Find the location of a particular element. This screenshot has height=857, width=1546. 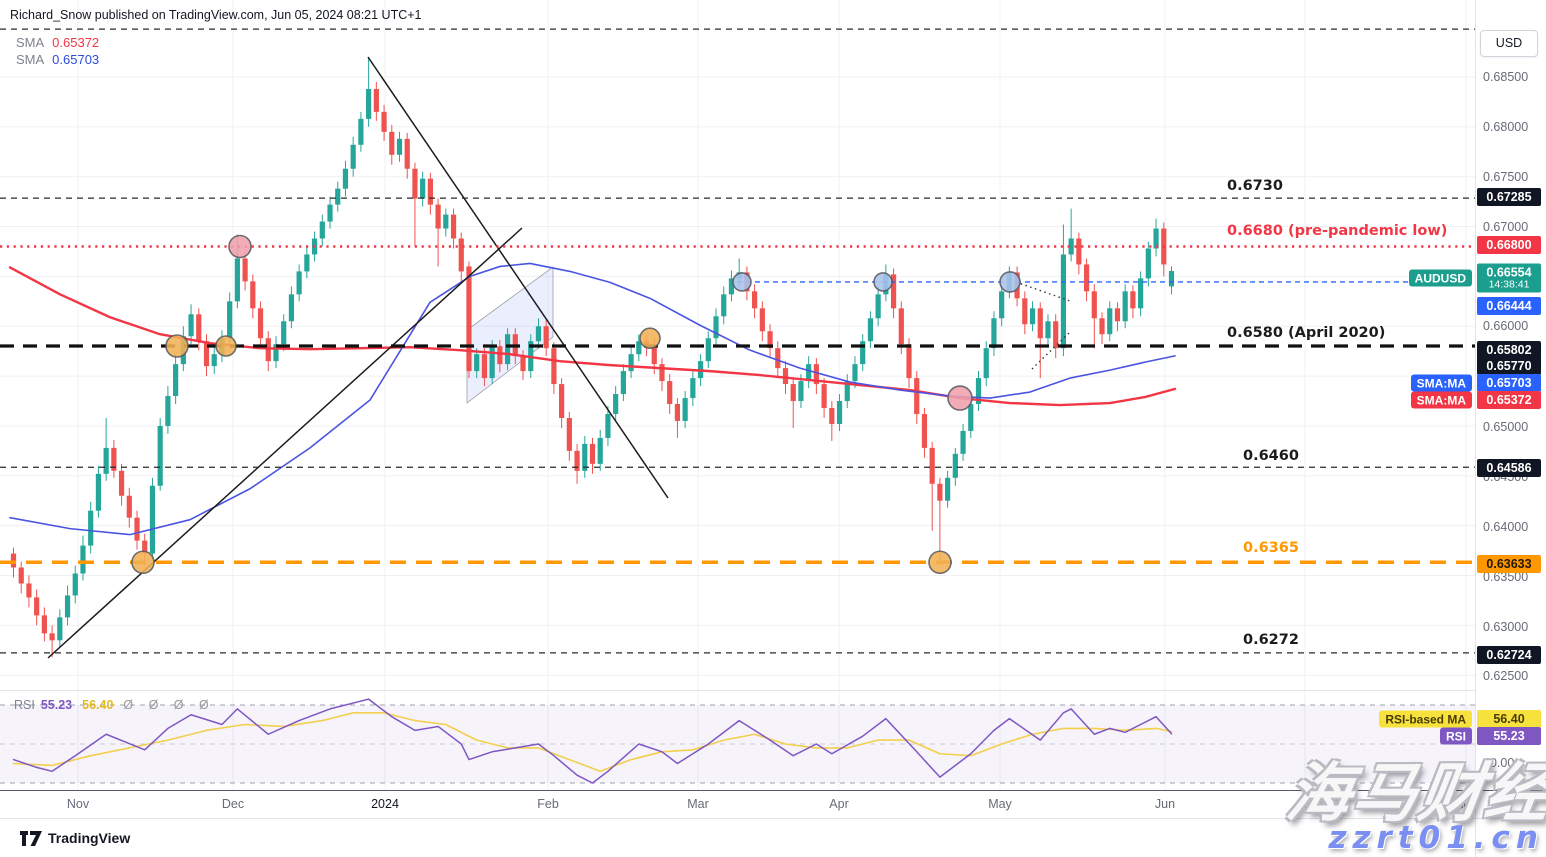

trendline is located at coordinates (518, 277).